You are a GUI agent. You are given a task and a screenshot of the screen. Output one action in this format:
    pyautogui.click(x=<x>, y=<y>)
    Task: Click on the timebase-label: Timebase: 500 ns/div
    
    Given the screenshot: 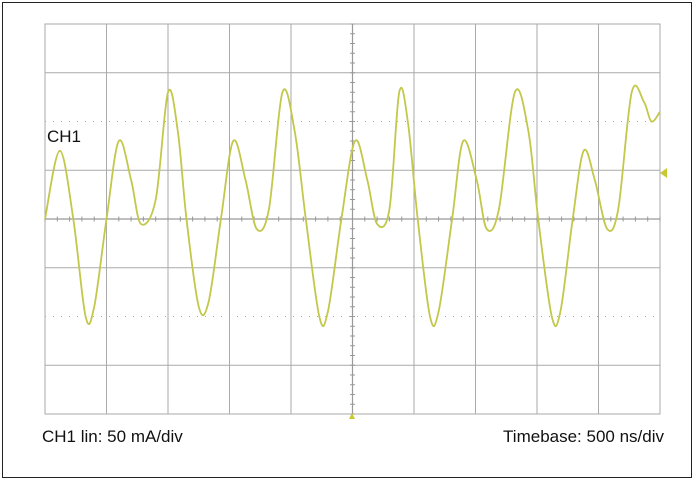 What is the action you would take?
    pyautogui.click(x=583, y=436)
    